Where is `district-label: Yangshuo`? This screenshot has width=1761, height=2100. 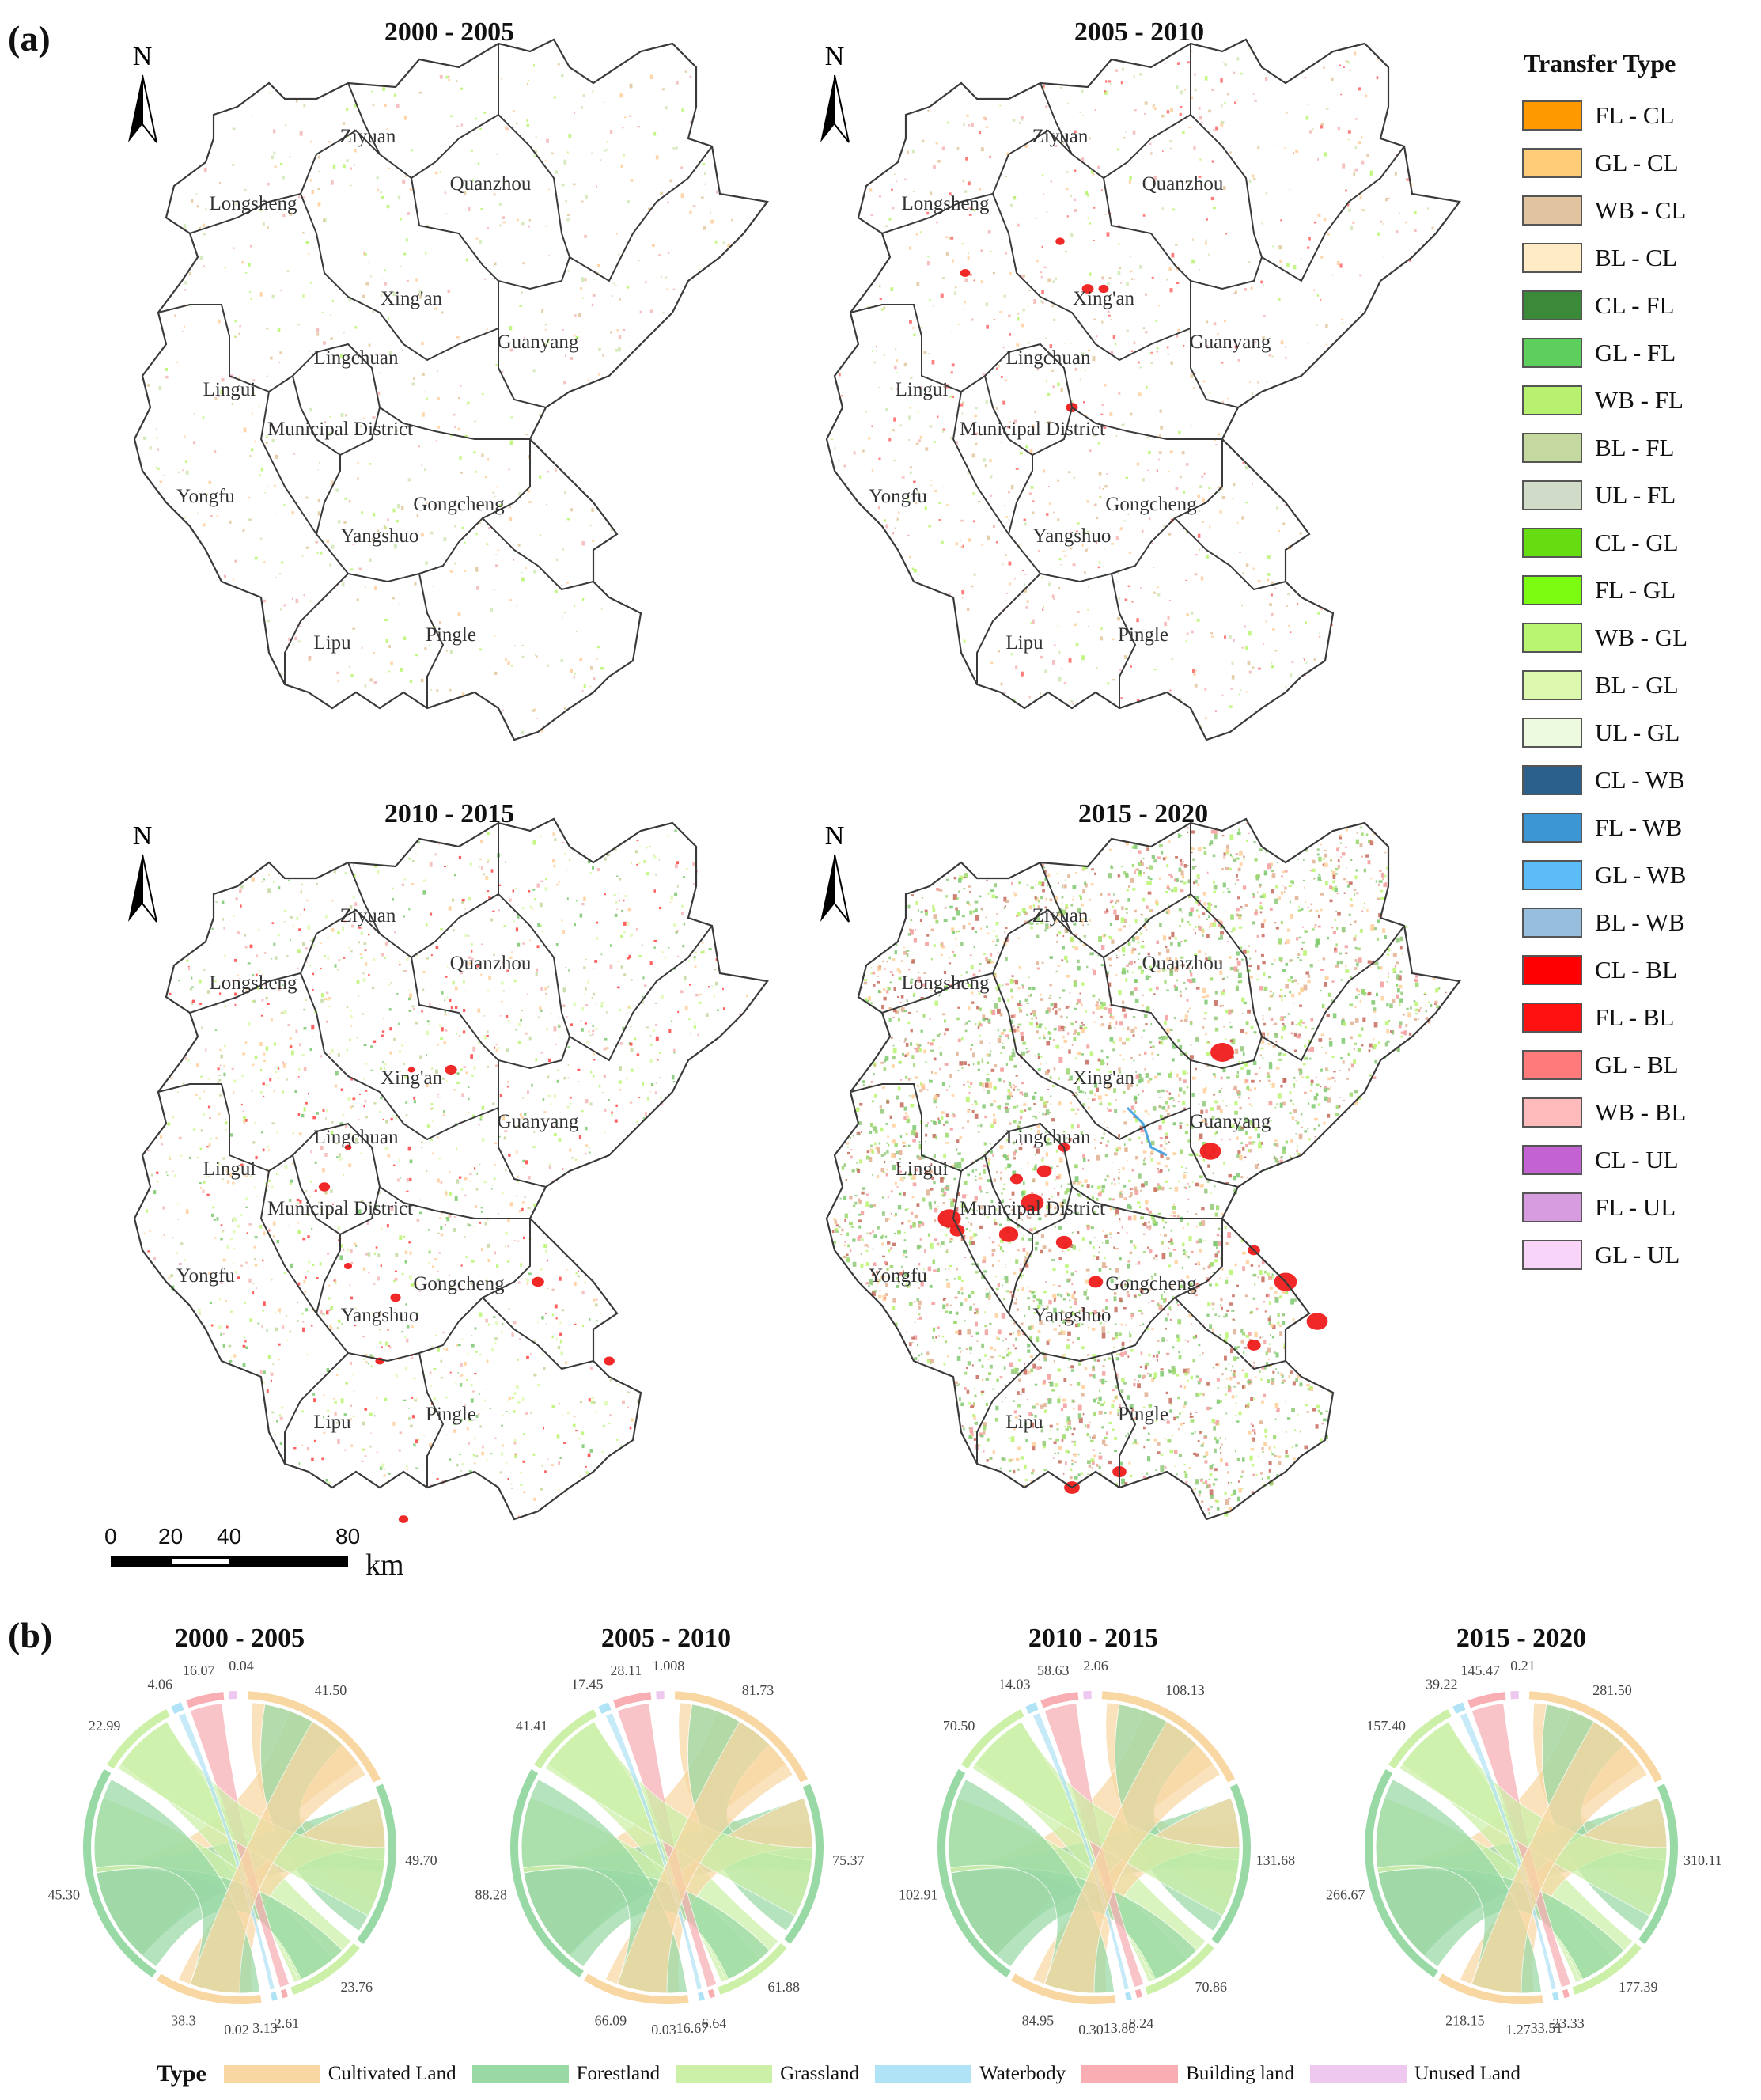 district-label: Yangshuo is located at coordinates (380, 536).